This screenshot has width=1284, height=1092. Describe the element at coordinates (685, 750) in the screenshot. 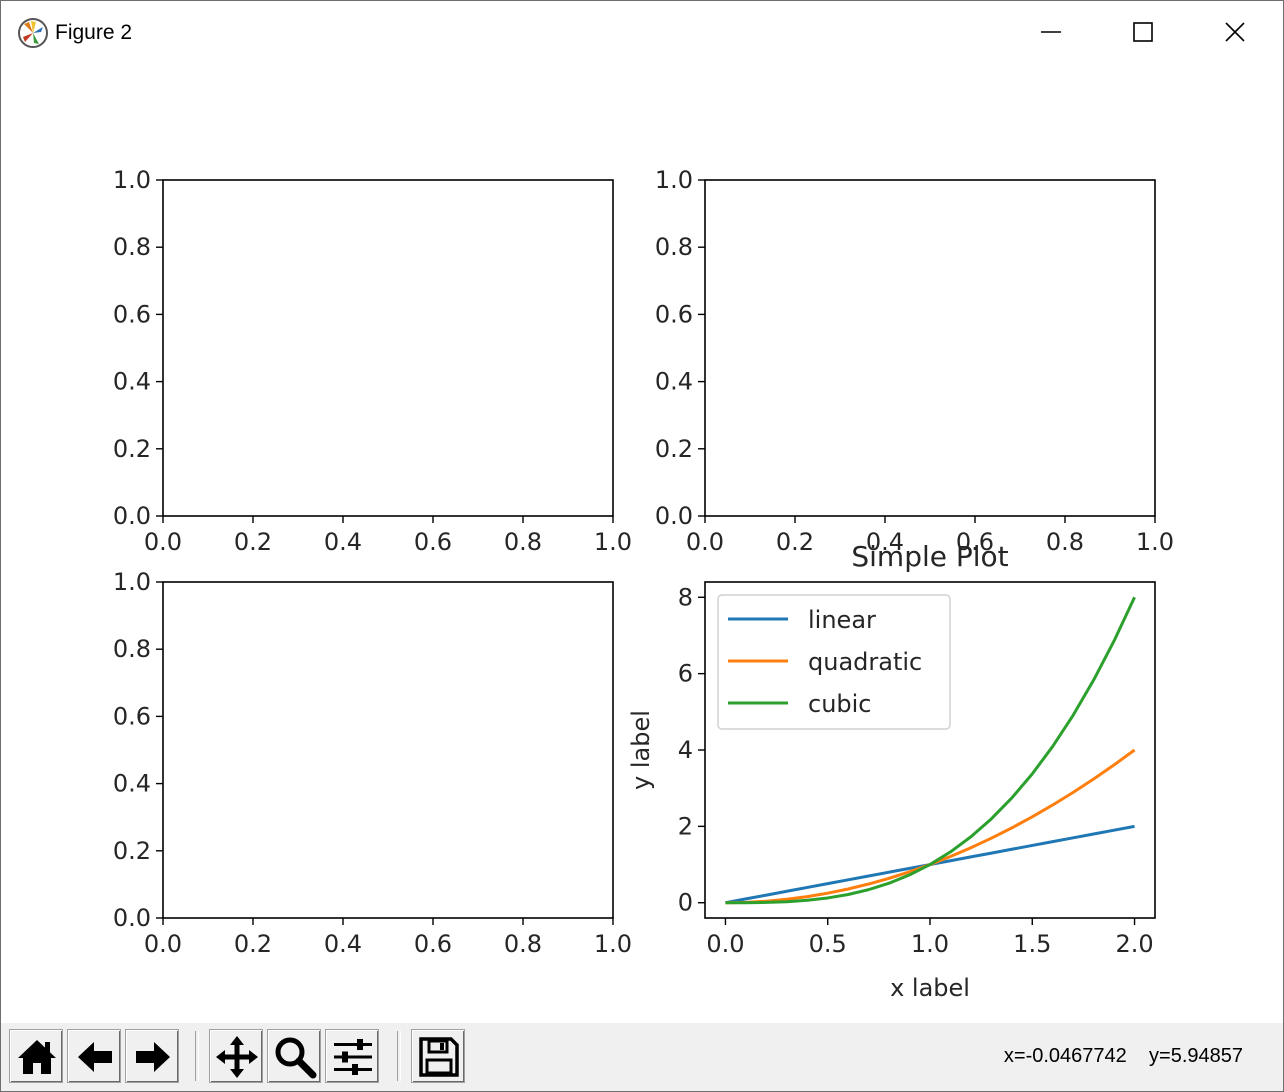

I see `y-tick-label: 4` at that location.